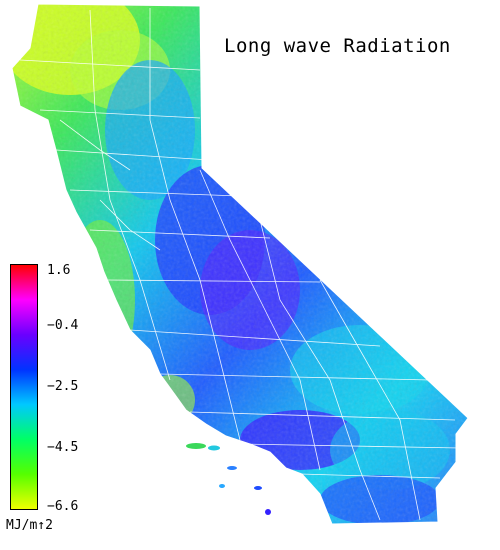 This screenshot has width=500, height=550. I want to click on legend-tick-label: −6.6, so click(63, 506).